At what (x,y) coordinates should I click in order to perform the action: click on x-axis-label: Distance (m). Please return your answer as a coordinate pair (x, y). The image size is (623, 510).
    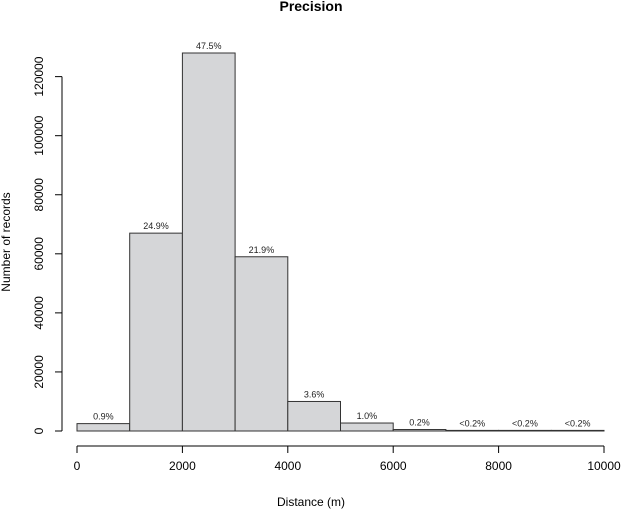
    Looking at the image, I should click on (311, 502).